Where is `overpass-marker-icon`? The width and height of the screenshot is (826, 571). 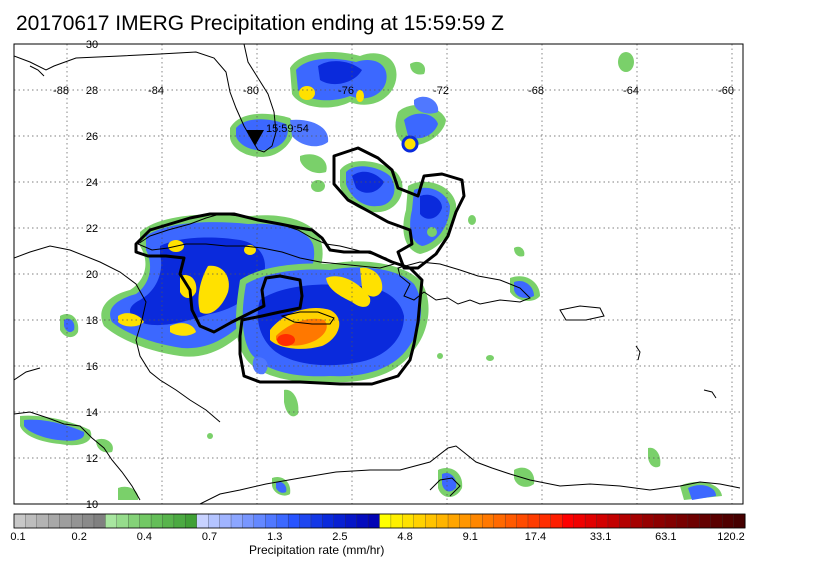 overpass-marker-icon is located at coordinates (255, 138).